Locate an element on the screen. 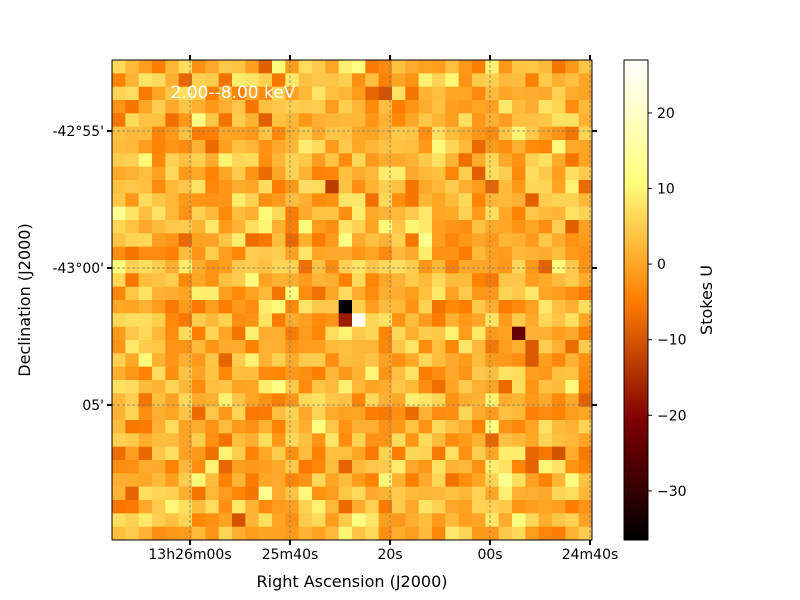 The height and width of the screenshot is (600, 800). colorbar is located at coordinates (636, 300).